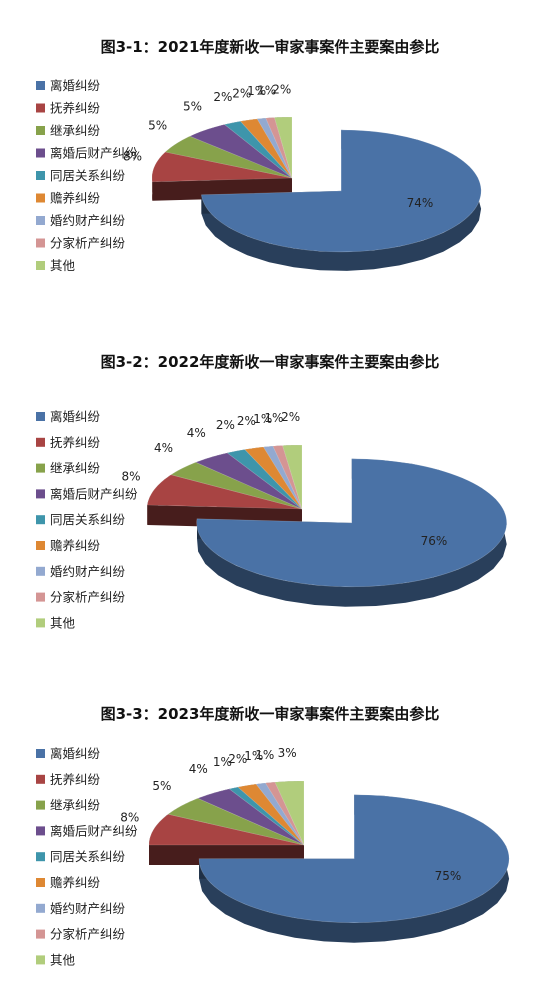  Describe the element at coordinates (270, 362) in the screenshot. I see `chart-title-2022: 图3-2：2022年度新收一审家事案件主要案由参比` at that location.